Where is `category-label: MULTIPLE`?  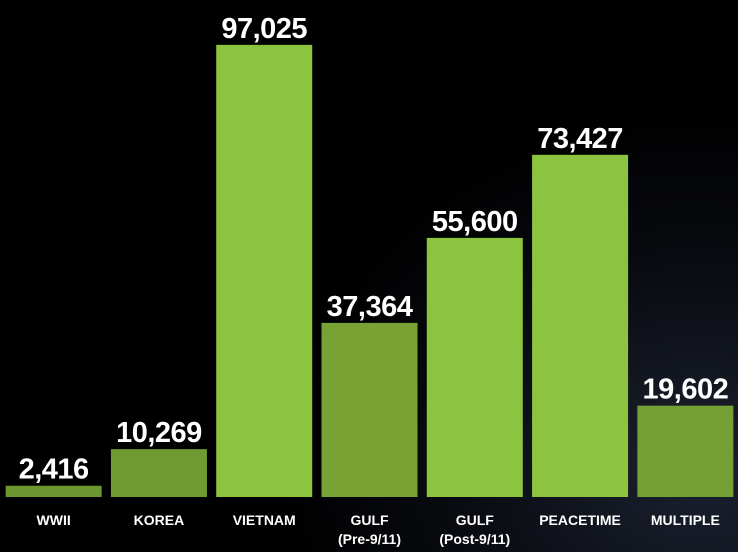 category-label: MULTIPLE is located at coordinates (685, 520).